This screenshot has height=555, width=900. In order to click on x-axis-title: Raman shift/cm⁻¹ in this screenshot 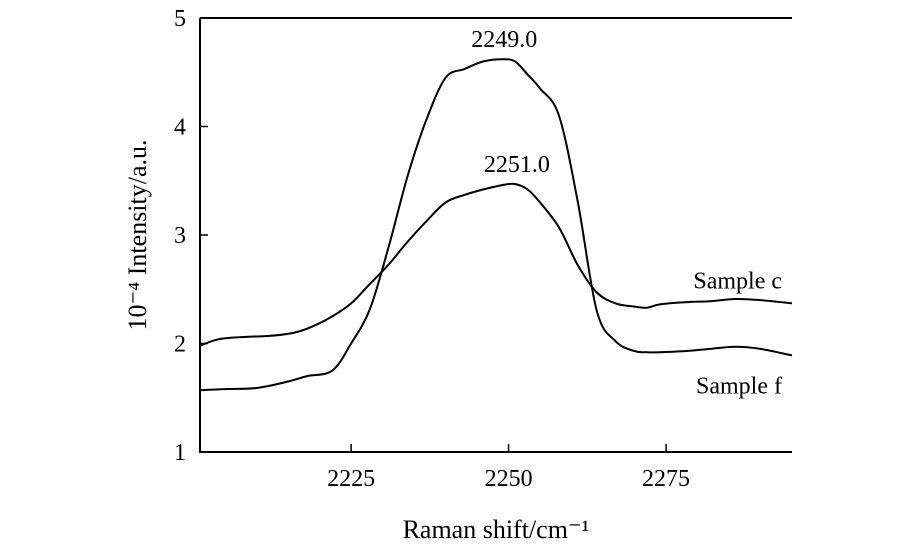, I will do `click(496, 529)`.